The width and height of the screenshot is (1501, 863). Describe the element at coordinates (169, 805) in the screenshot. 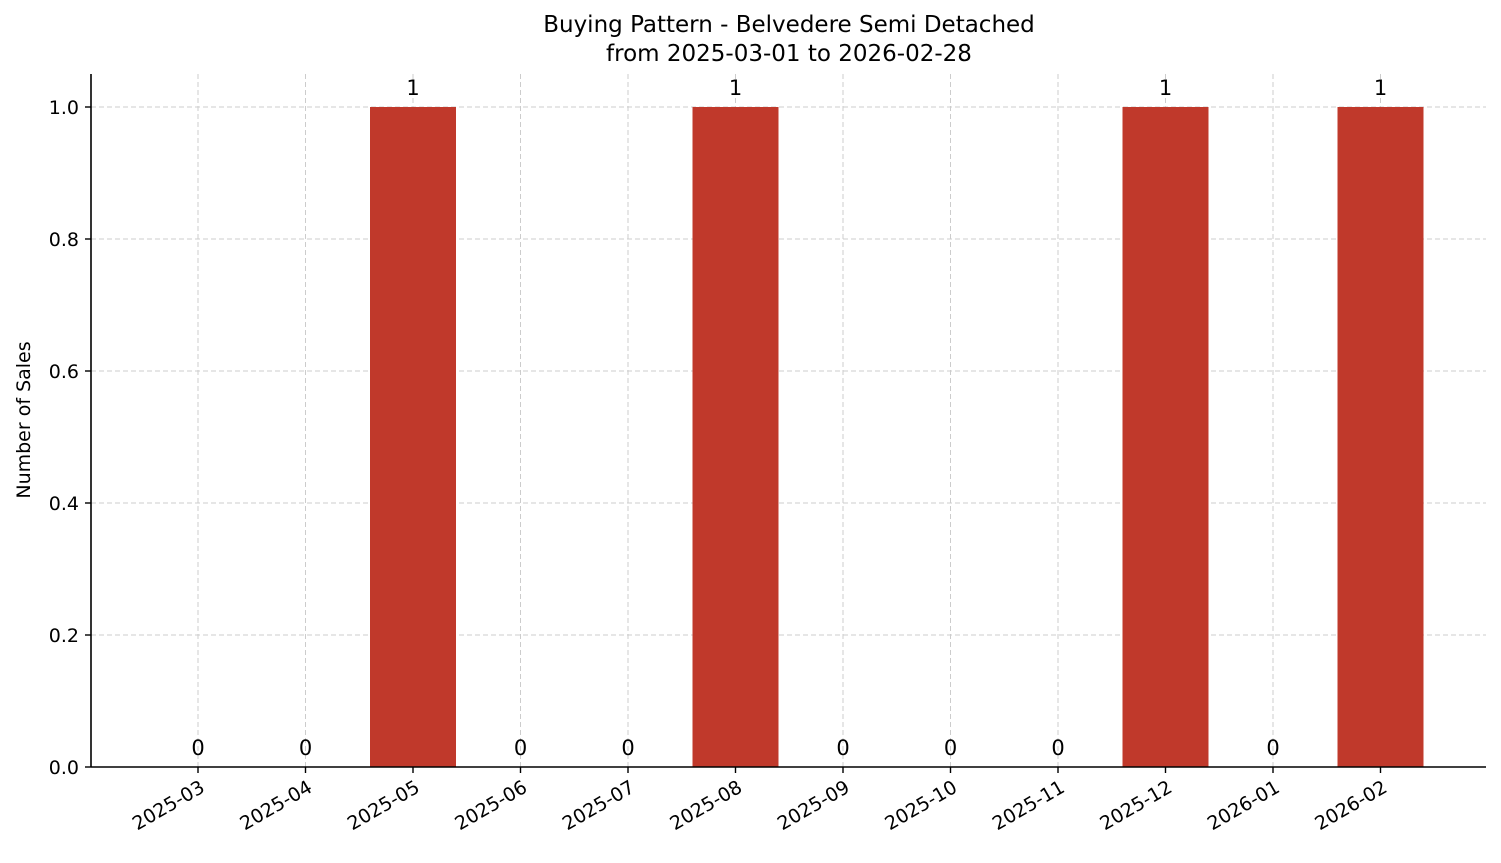

I see `x-tick-label: 2025-03` at that location.